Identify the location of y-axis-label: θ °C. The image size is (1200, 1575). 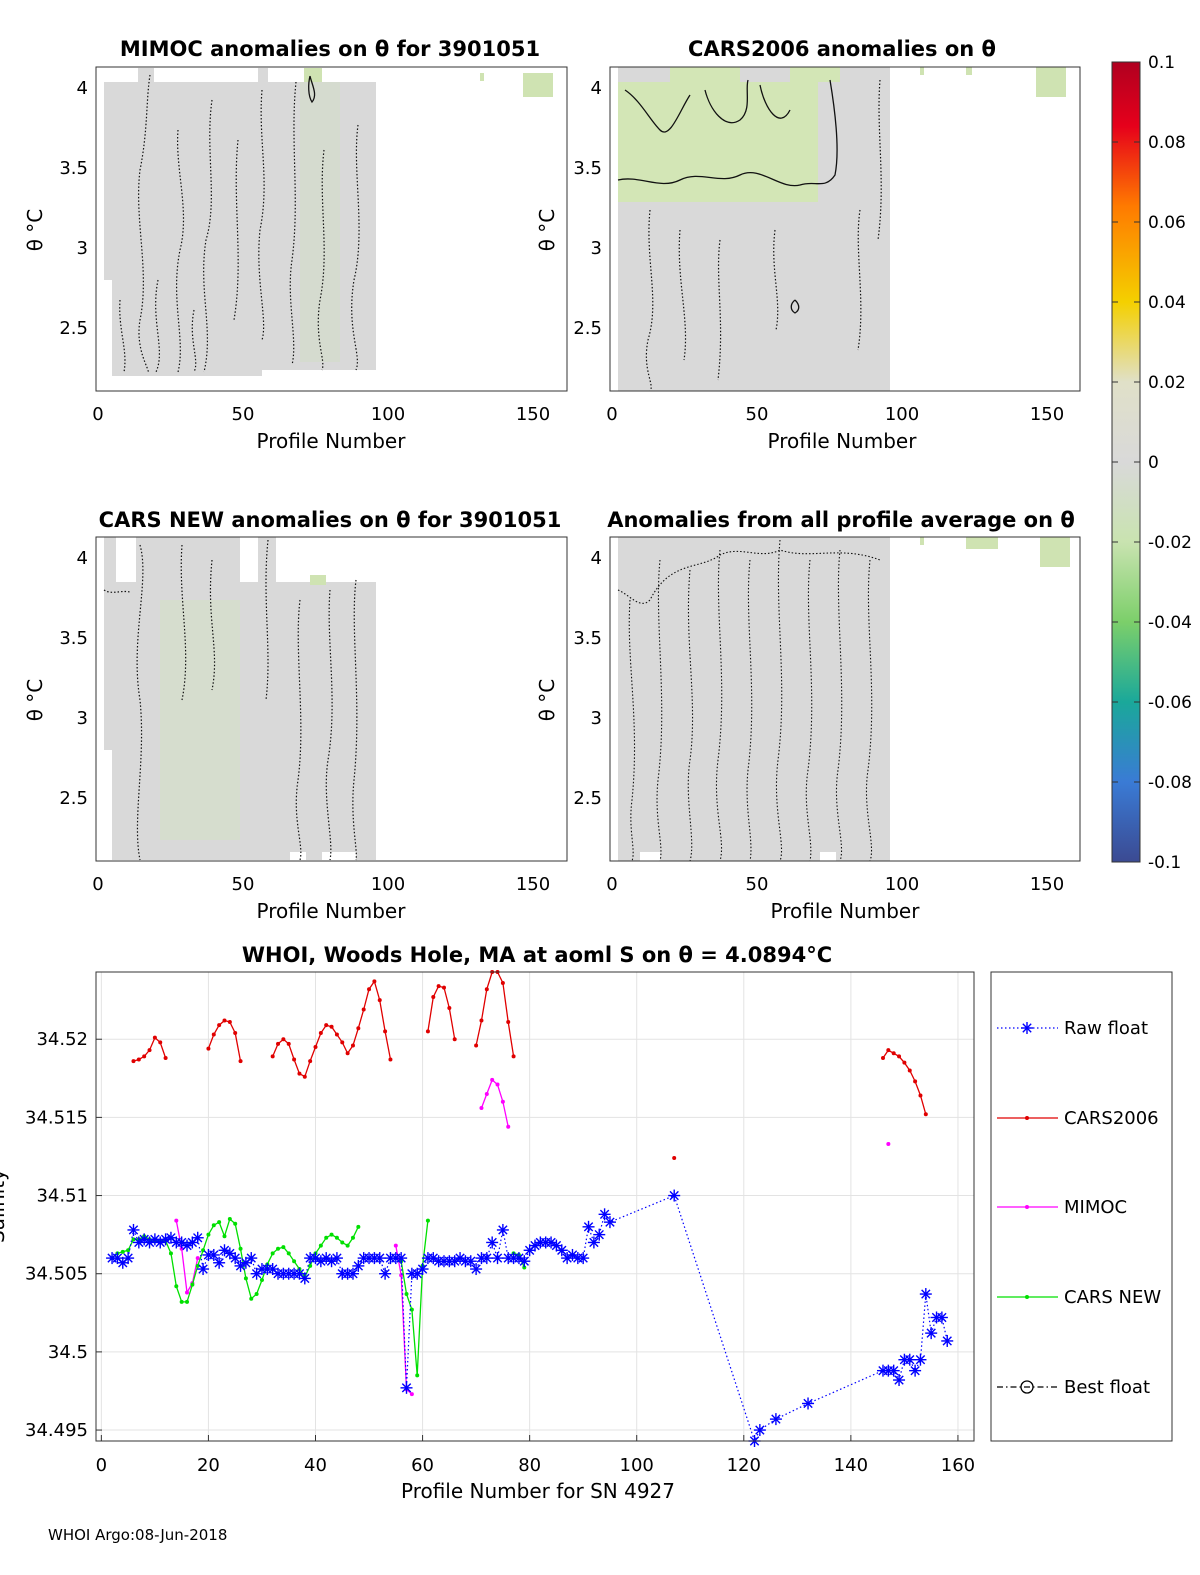
(35, 700).